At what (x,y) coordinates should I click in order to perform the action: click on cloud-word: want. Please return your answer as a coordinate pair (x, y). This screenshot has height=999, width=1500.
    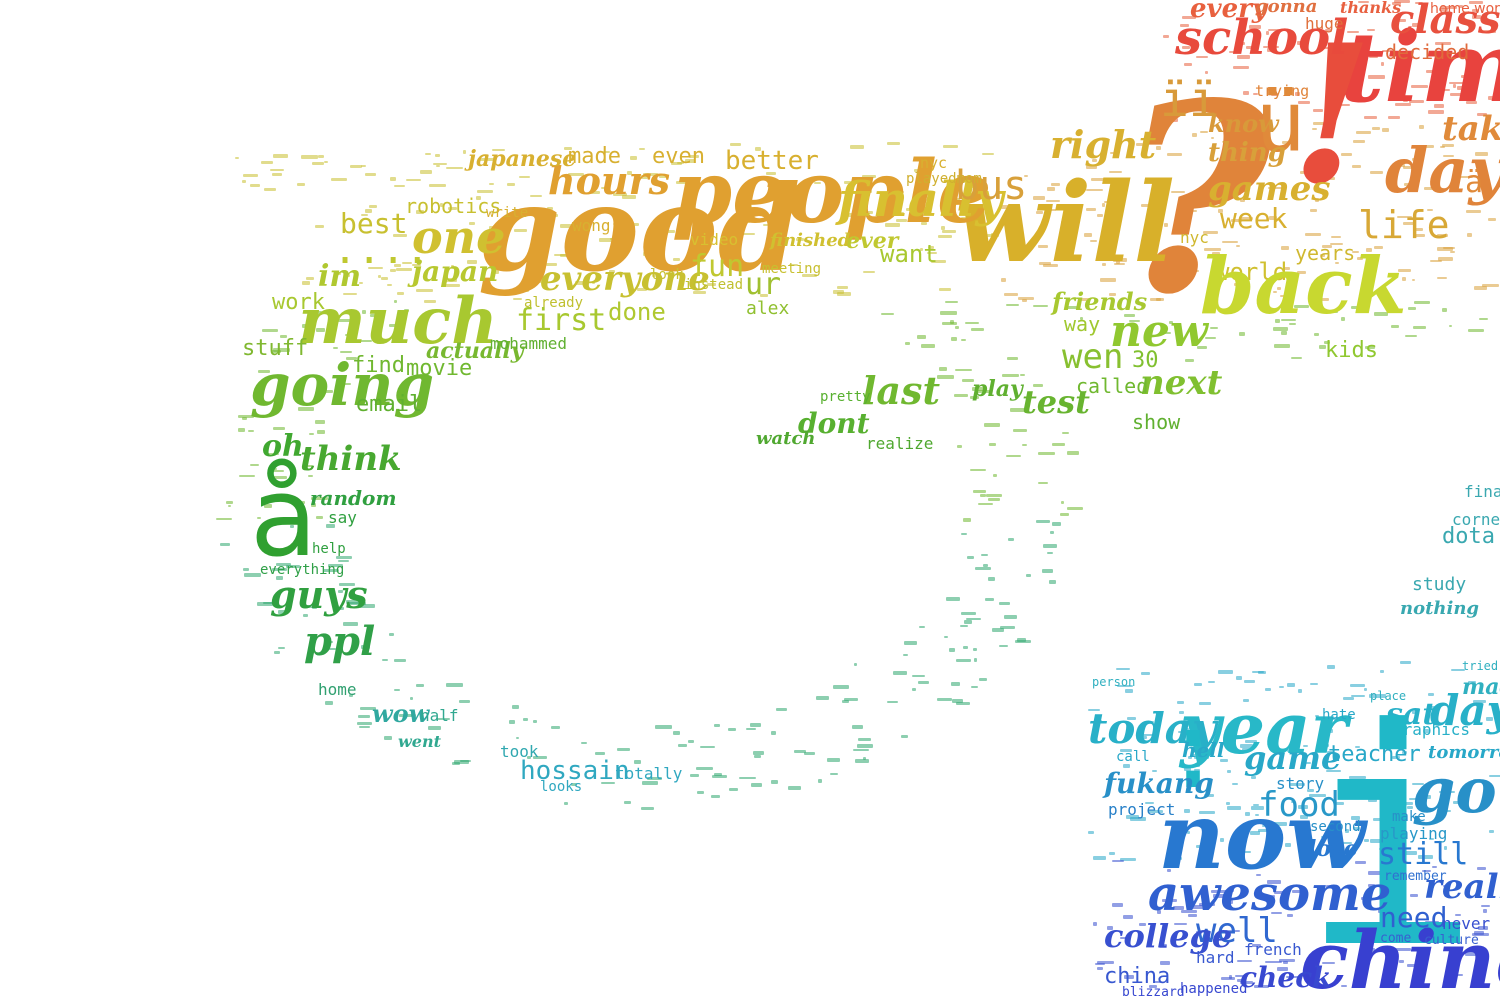
    Looking at the image, I should click on (909, 254).